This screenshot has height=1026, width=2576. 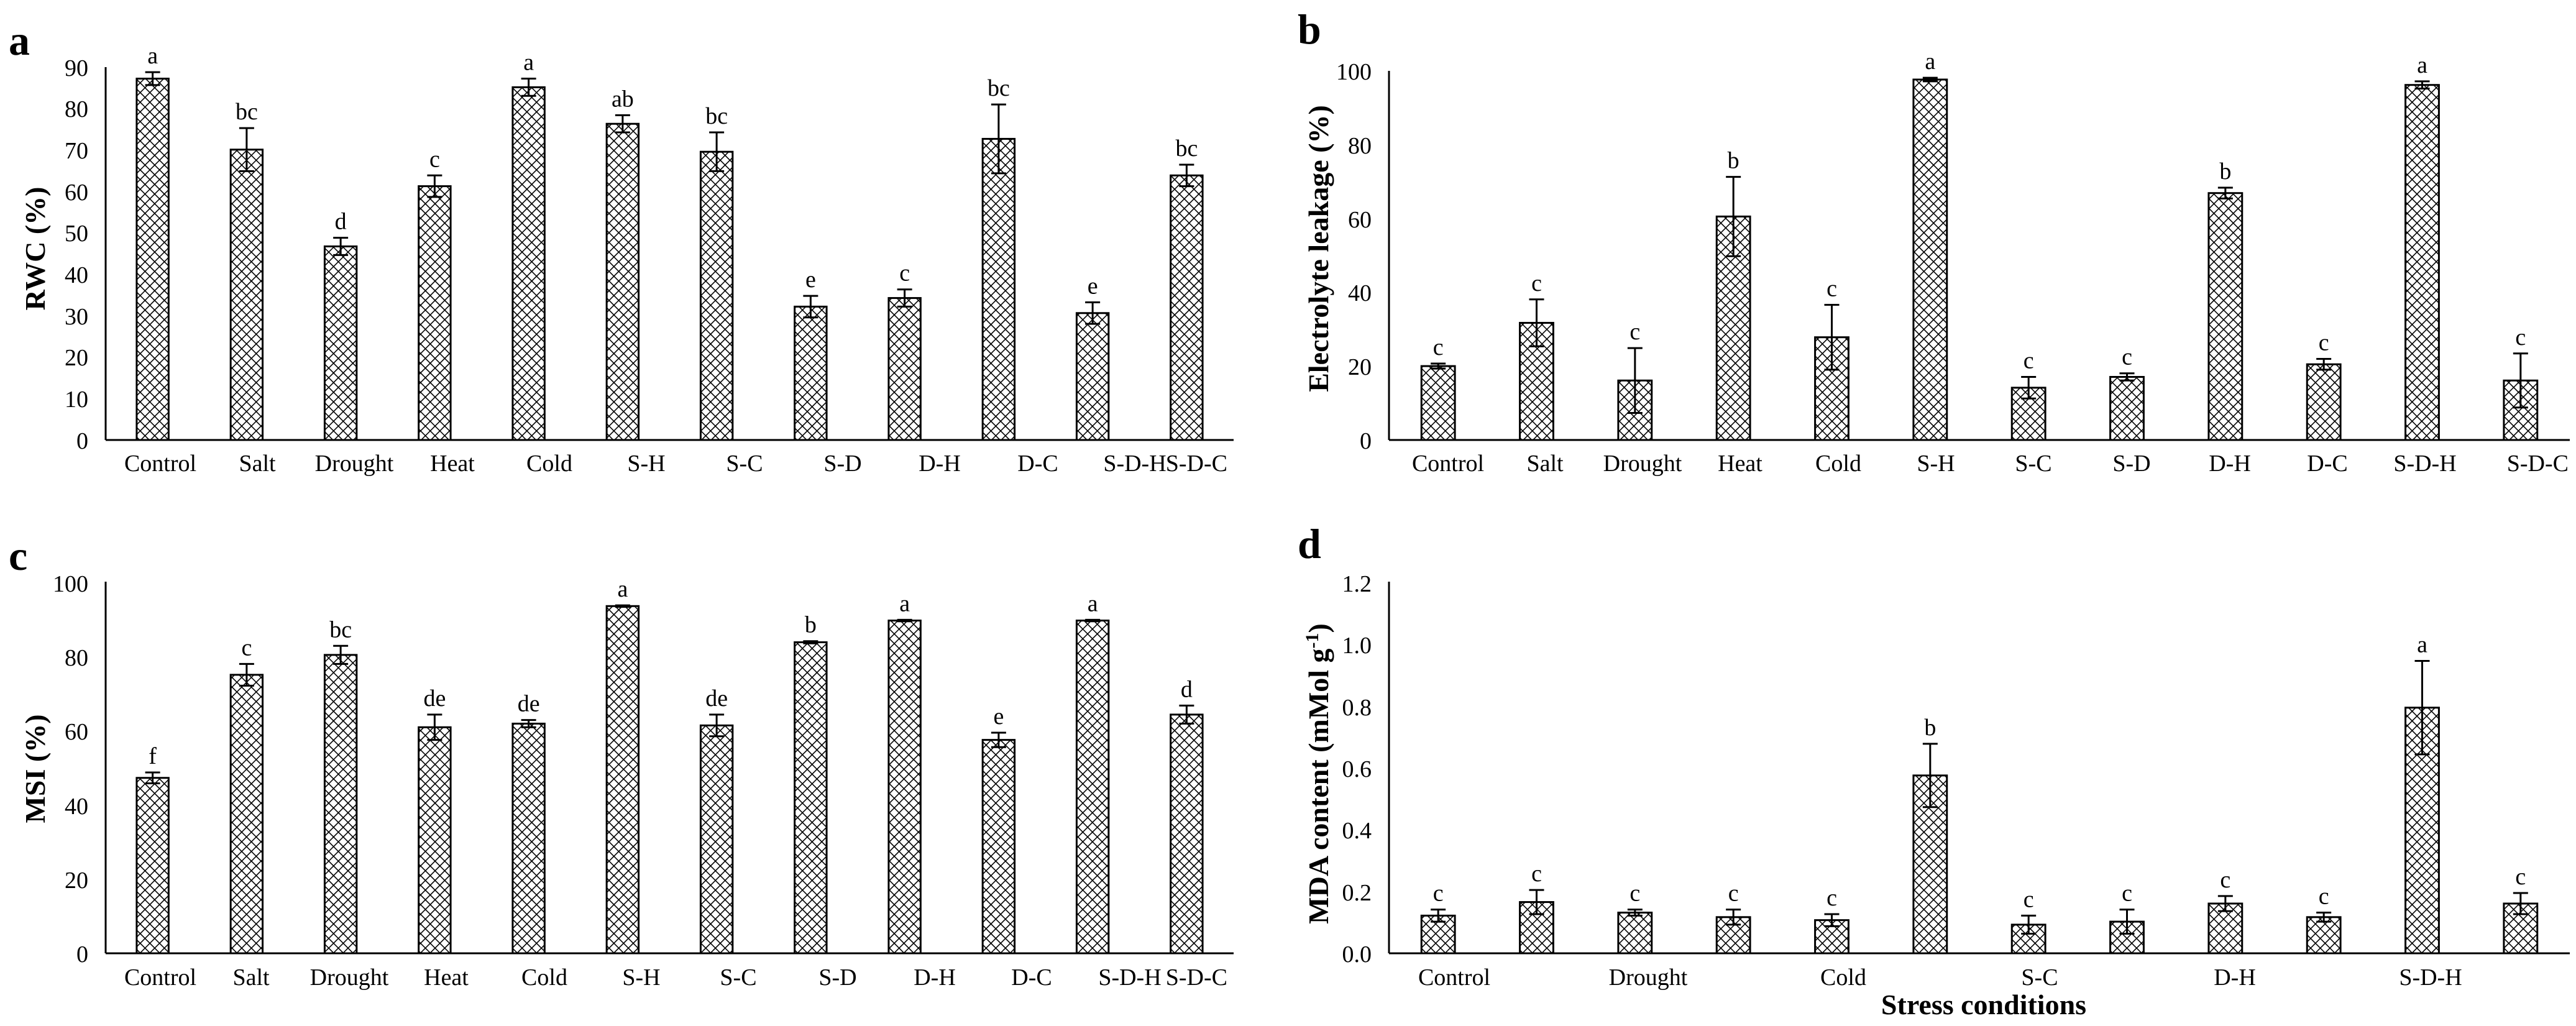 I want to click on y-axis-label-d: MDA content (mMol g-1), so click(x=1318, y=773).